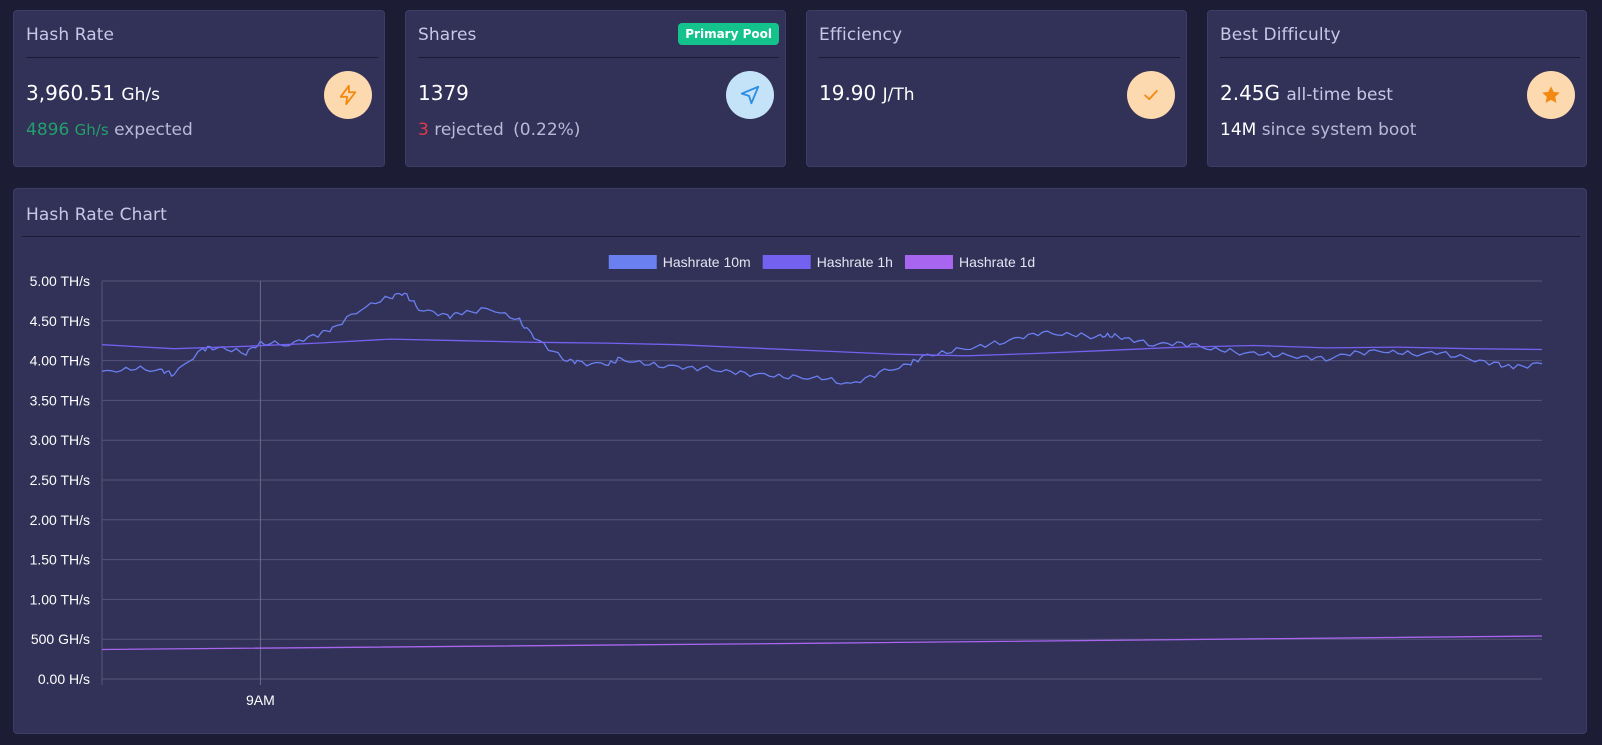 The image size is (1602, 745). Describe the element at coordinates (855, 262) in the screenshot. I see `legend-label-2: Hashrate 1h` at that location.